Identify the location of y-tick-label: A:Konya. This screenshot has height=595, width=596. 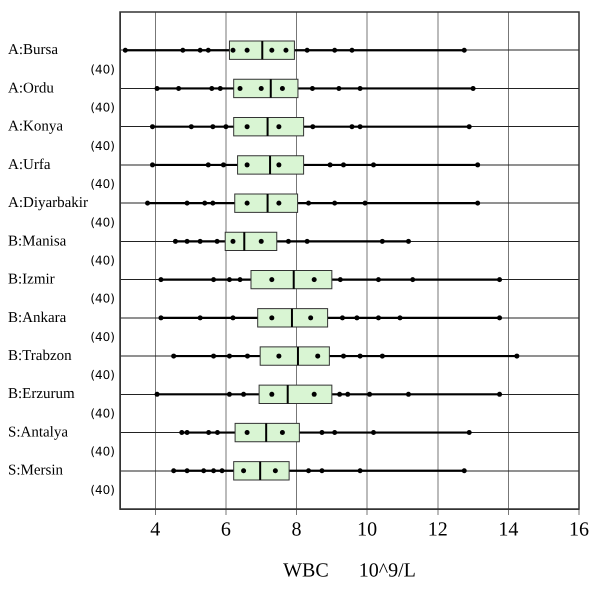
(36, 126).